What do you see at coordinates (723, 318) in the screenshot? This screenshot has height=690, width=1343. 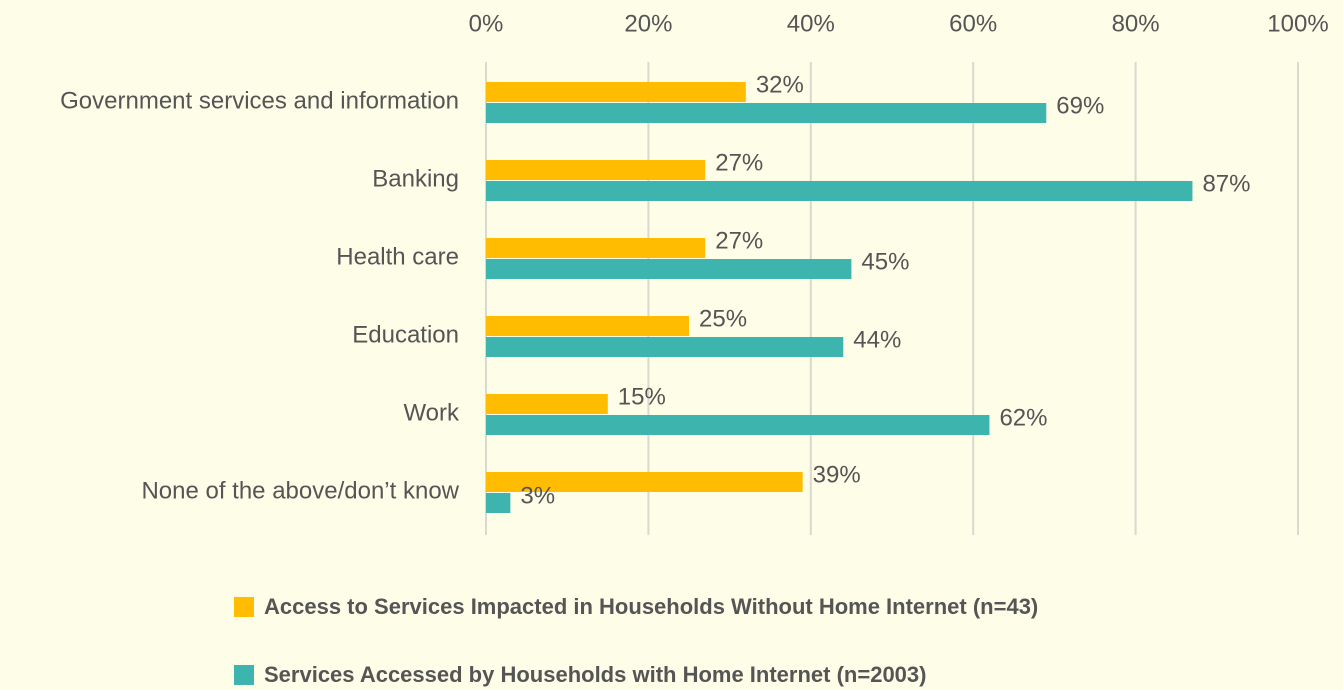 I see `value-label: 25%` at bounding box center [723, 318].